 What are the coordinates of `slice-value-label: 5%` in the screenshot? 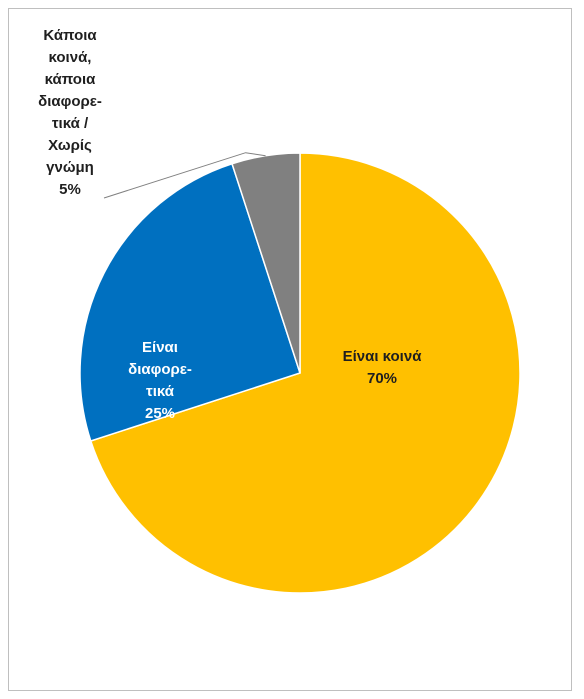 It's located at (70, 189).